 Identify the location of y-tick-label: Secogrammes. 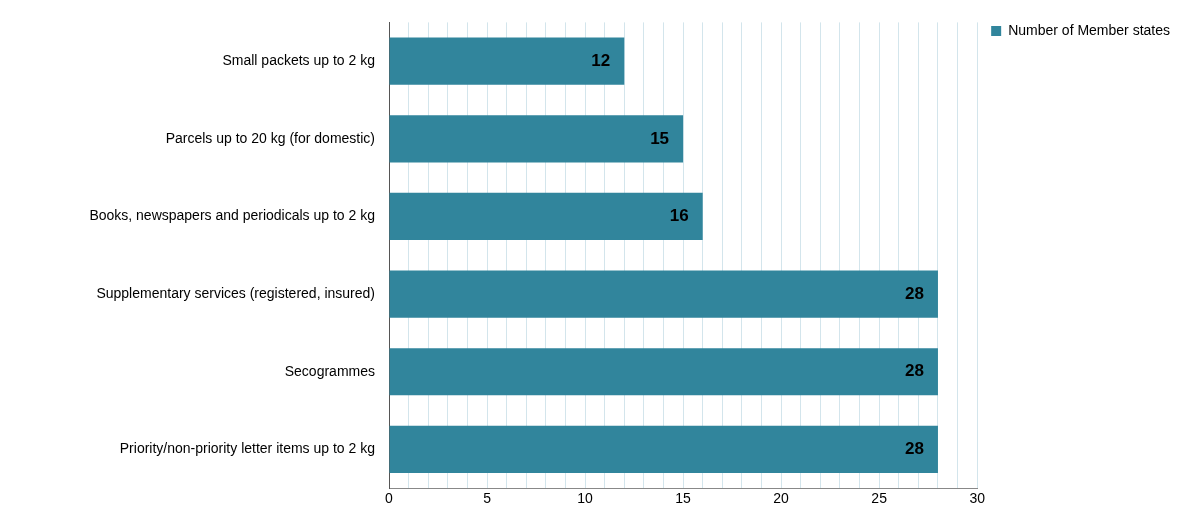
(329, 370).